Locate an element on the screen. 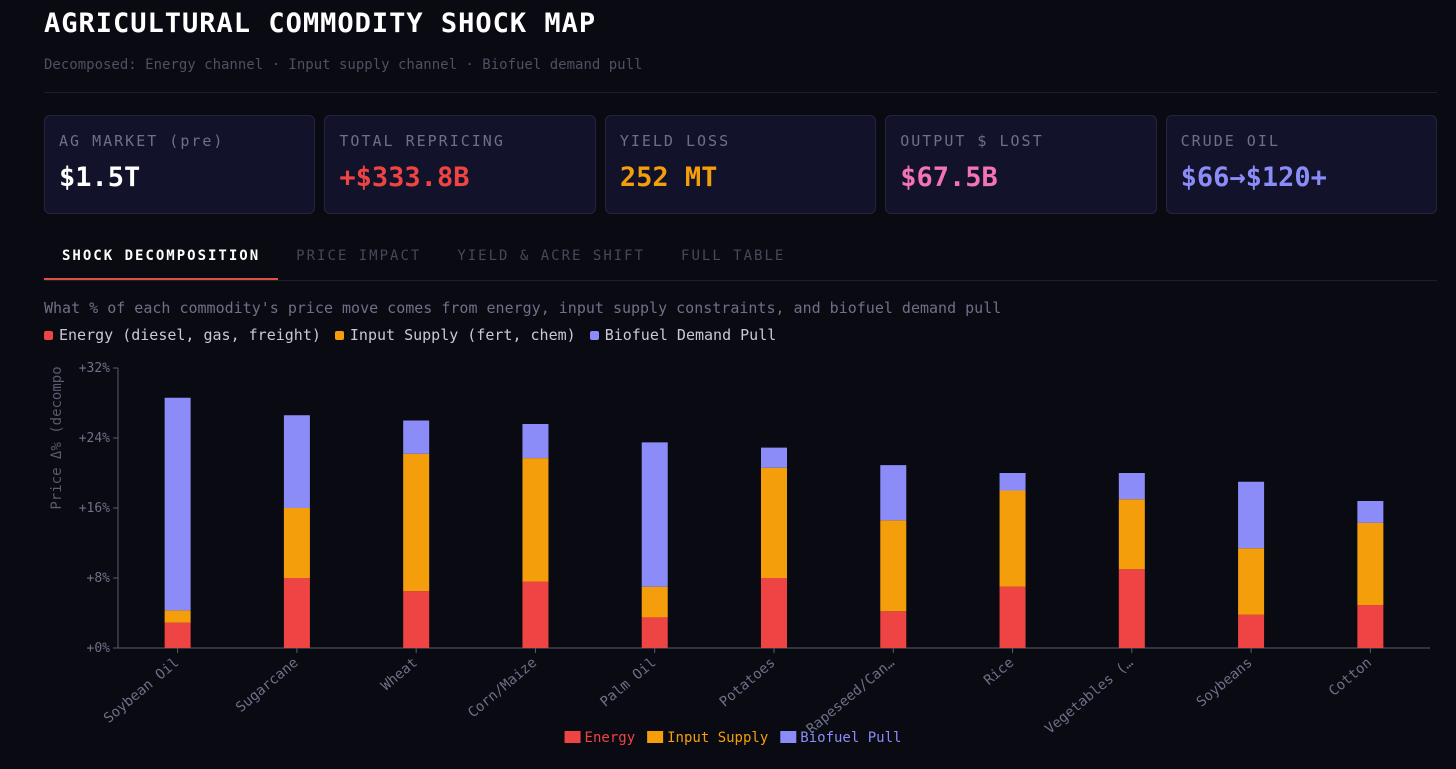 The height and width of the screenshot is (769, 1456). x-tick-label: Palm Oil is located at coordinates (628, 683).